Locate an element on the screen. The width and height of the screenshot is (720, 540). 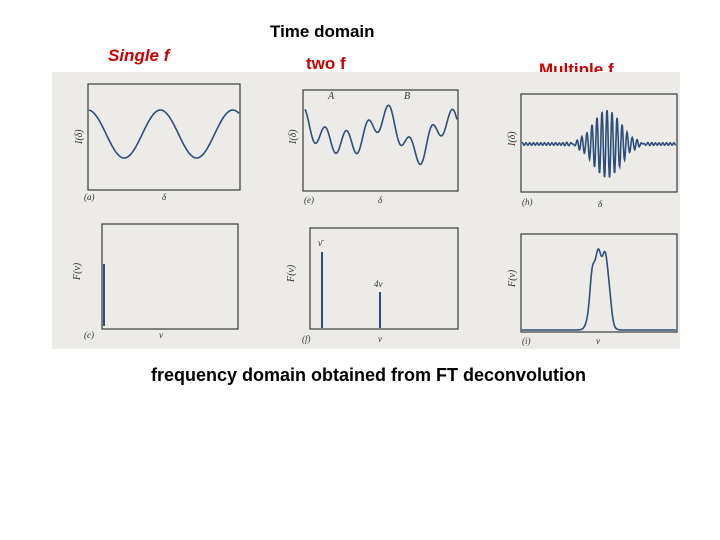
panel-c-ylabel: F(ν) is located at coordinates (77, 271).